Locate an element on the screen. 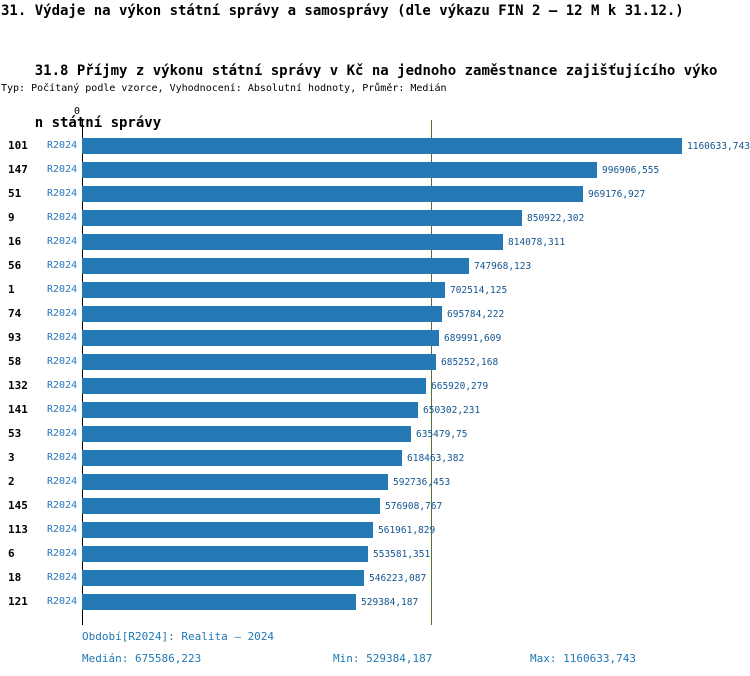 Image resolution: width=750 pixels, height=676 pixels. value-label: 592736,453 is located at coordinates (422, 482).